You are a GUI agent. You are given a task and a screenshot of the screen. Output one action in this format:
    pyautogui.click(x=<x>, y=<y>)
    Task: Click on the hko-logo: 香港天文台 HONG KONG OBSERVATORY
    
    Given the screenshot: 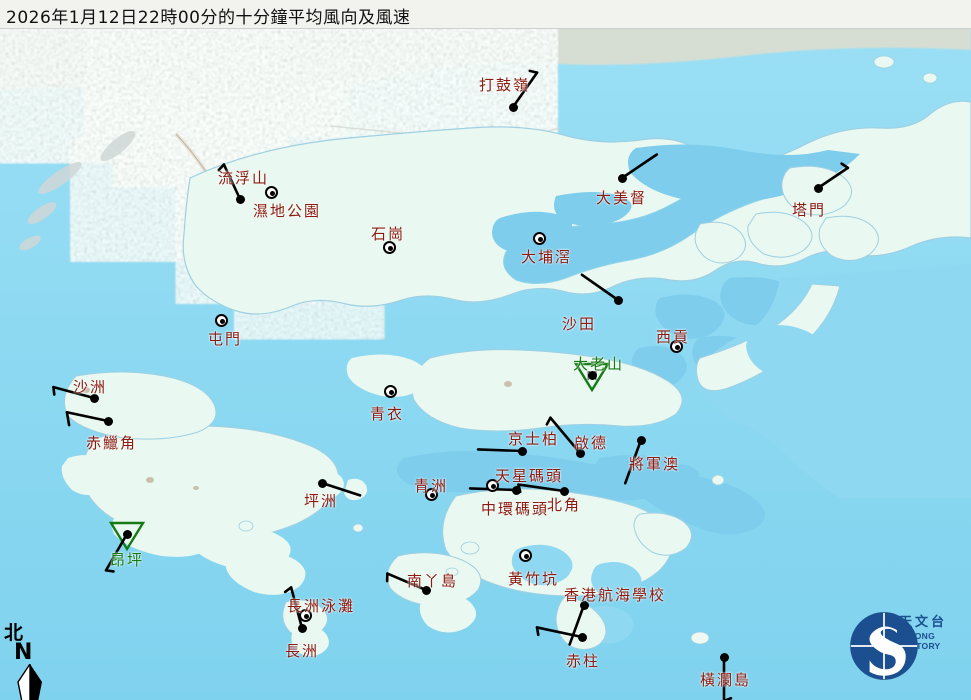 What is the action you would take?
    pyautogui.click(x=907, y=655)
    